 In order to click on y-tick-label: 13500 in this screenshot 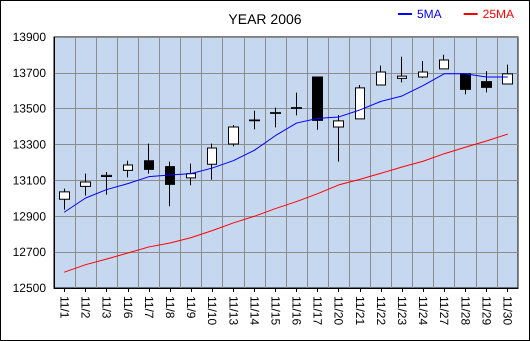, I will do `click(29, 109)`.